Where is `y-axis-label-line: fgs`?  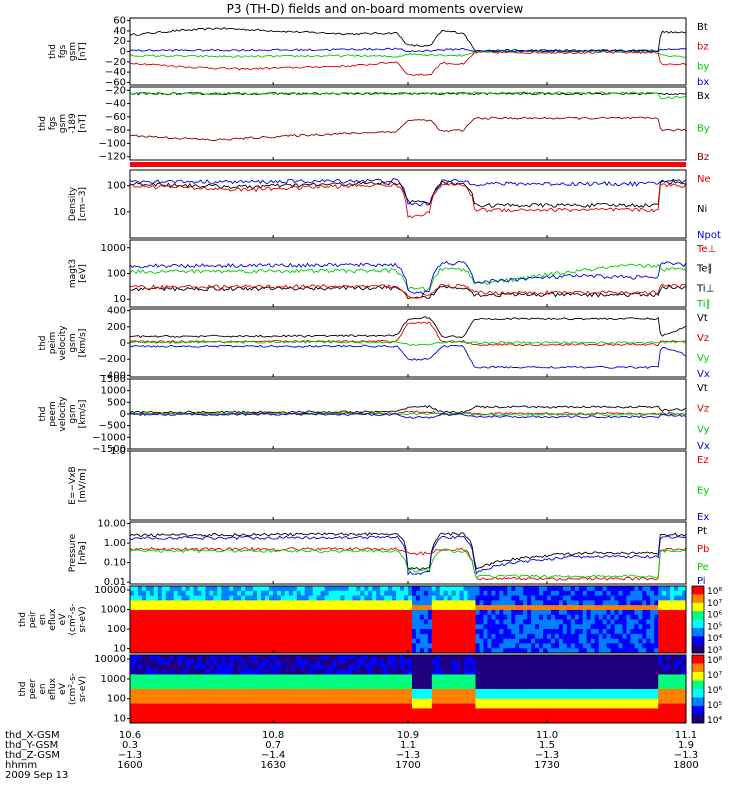 y-axis-label-line: fgs is located at coordinates (63, 51).